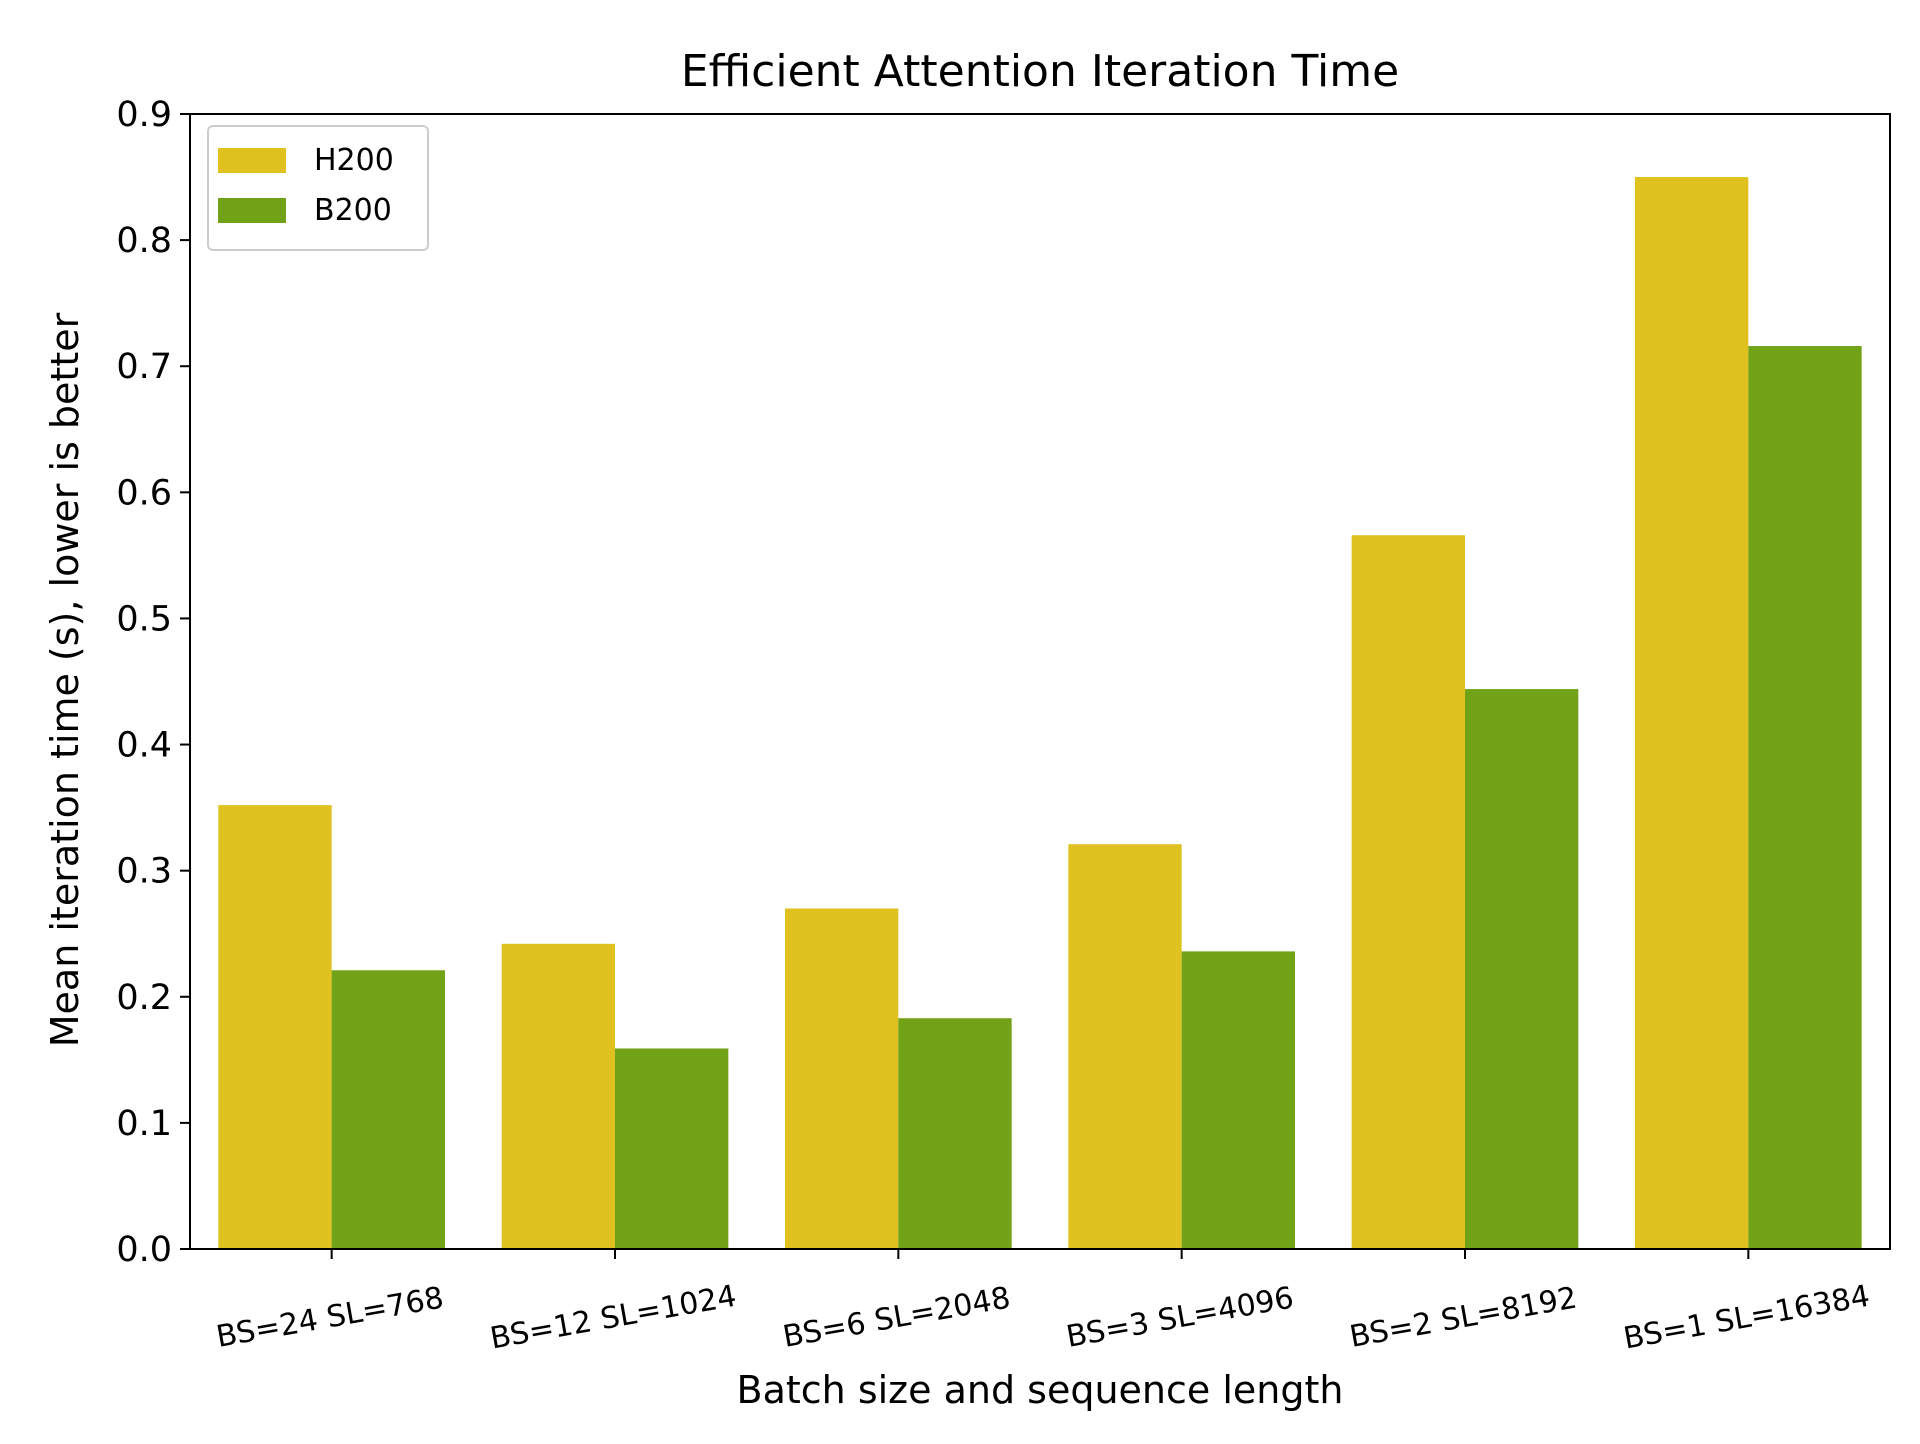 This screenshot has width=1920, height=1444. I want to click on x-tick-label: BS=2 SL=8192, so click(1463, 1317).